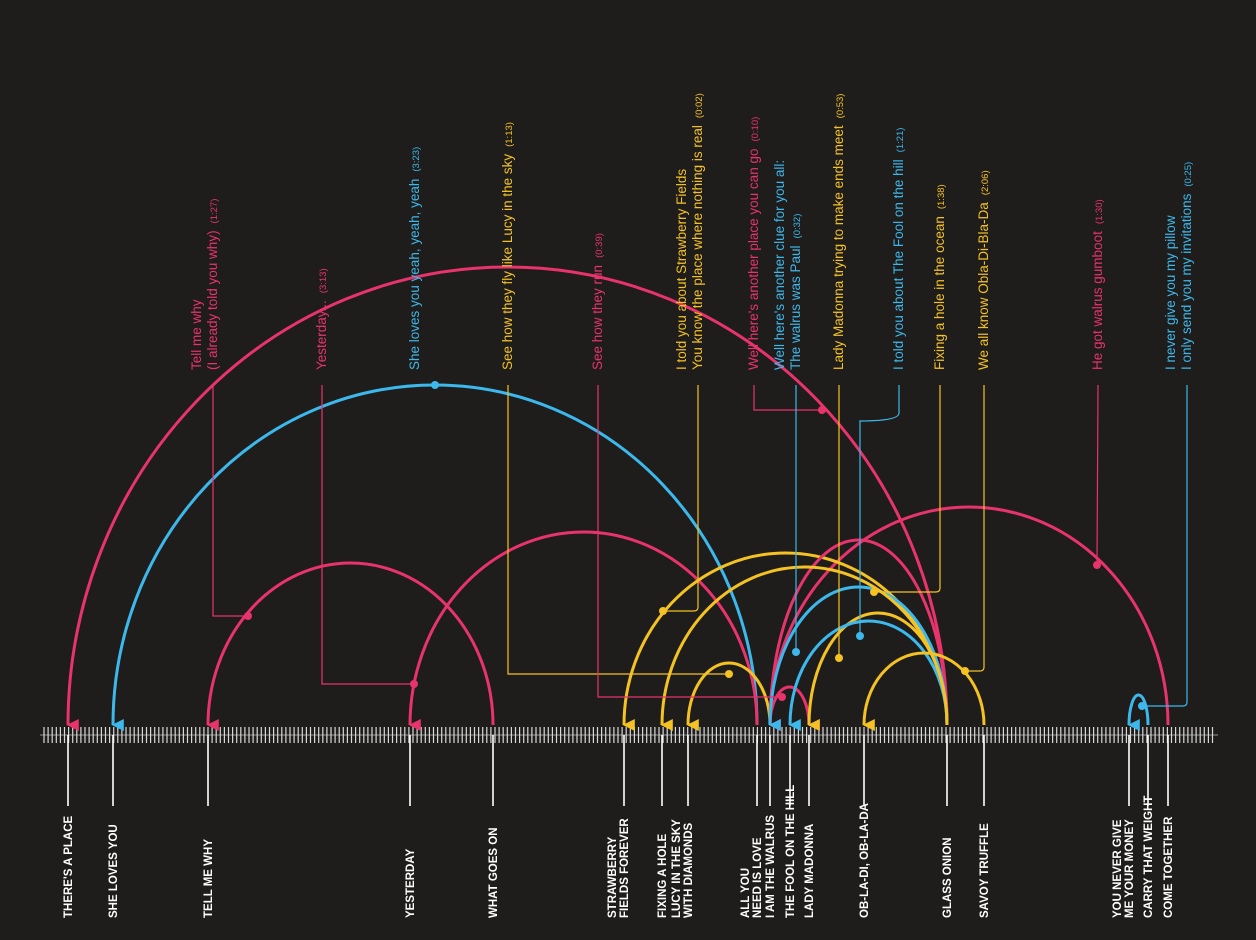 Image resolution: width=1256 pixels, height=940 pixels. Describe the element at coordinates (810, 871) in the screenshot. I see `song-title-text: LADY MADONNA` at that location.